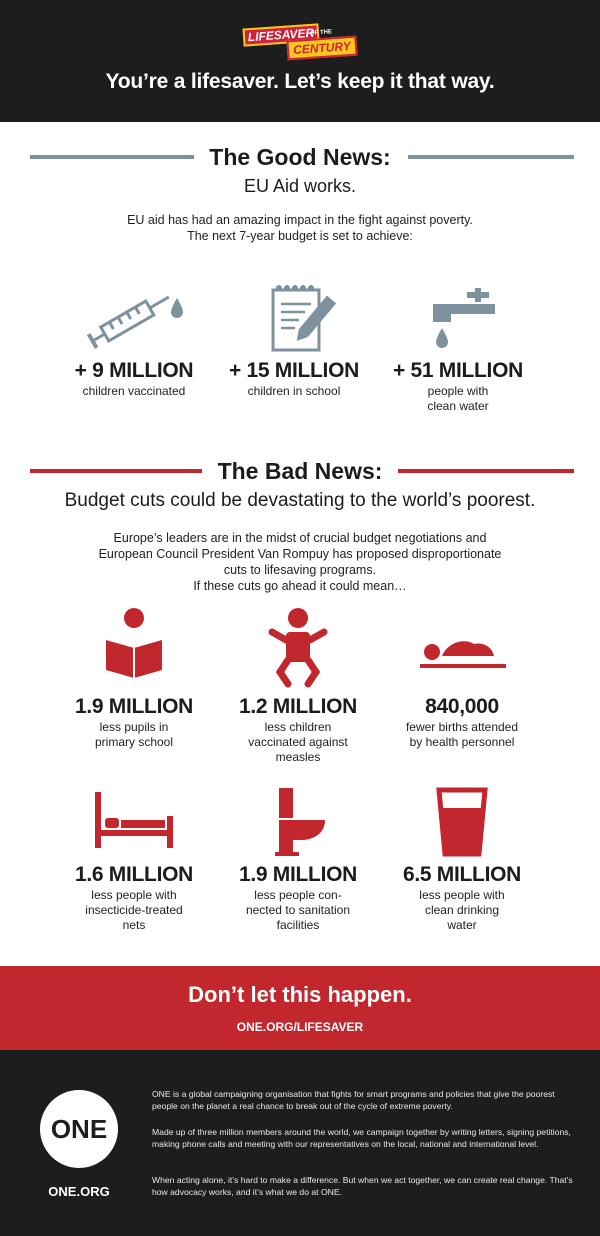 The width and height of the screenshot is (600, 1236). I want to click on stat-description-line: primary school, so click(134, 742).